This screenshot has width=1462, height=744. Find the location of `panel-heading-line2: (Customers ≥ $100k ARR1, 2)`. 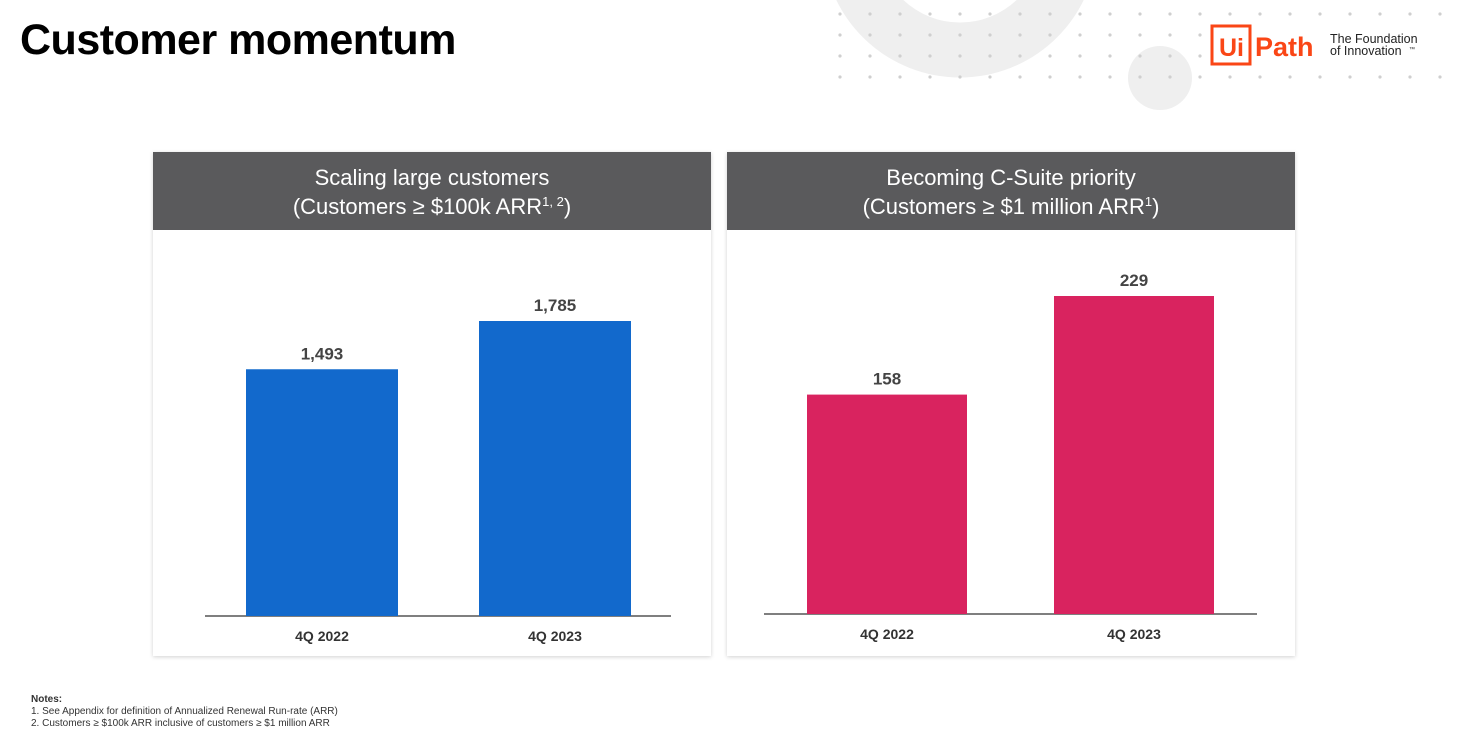

panel-heading-line2: (Customers ≥ $100k ARR1, 2) is located at coordinates (432, 206).